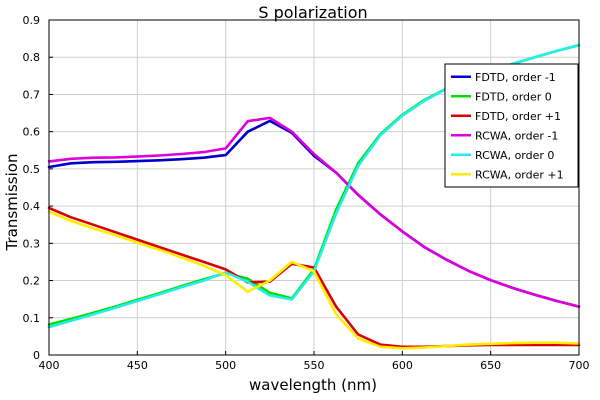 Image resolution: width=600 pixels, height=400 pixels. I want to click on x-tick-label: 650, so click(490, 365).